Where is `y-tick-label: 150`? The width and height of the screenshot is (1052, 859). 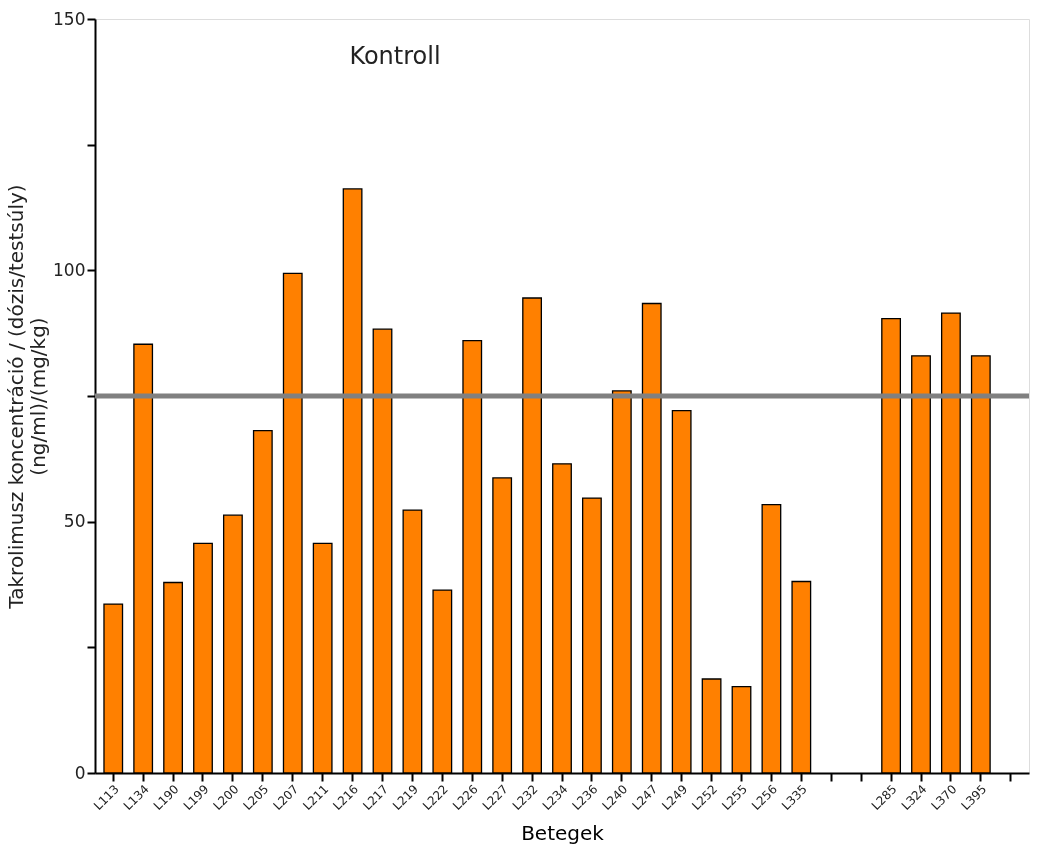
y-tick-label: 150 is located at coordinates (69, 18).